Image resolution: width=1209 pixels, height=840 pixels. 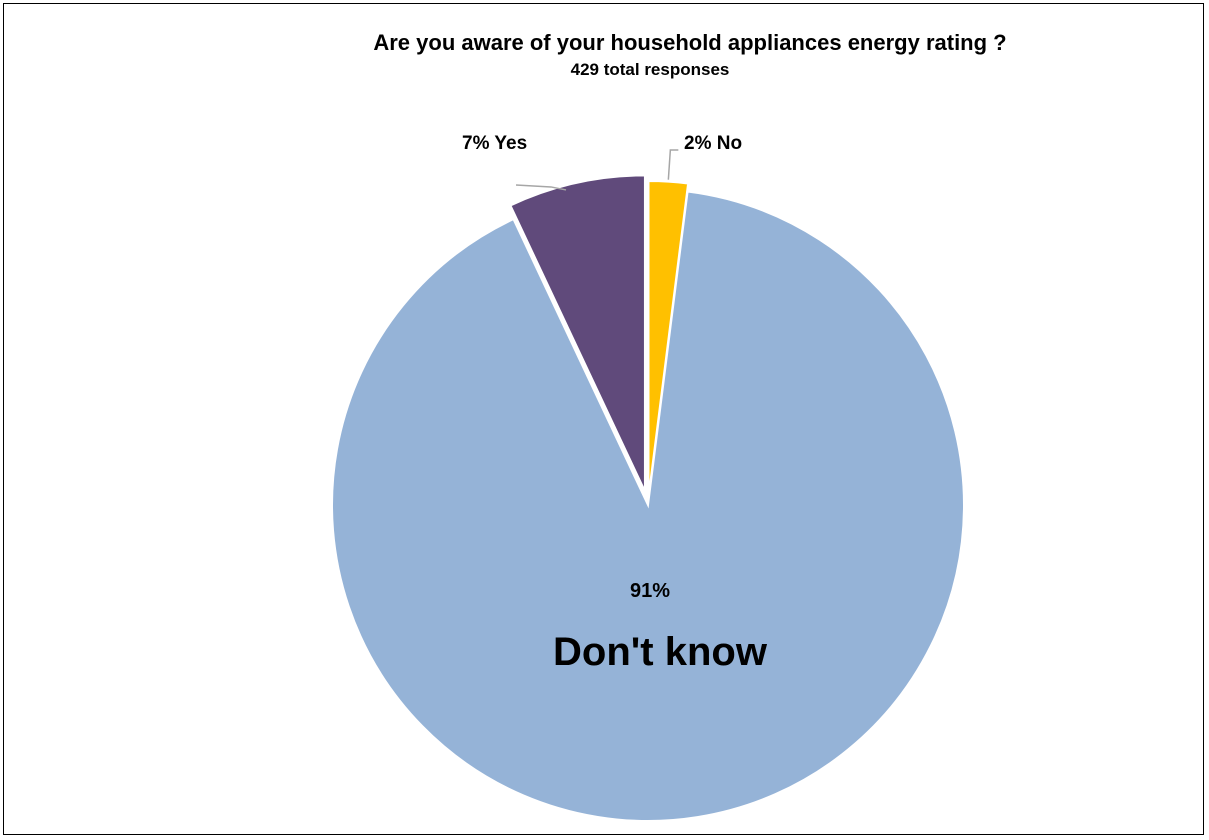 I want to click on leader-line-yes, so click(x=541, y=187).